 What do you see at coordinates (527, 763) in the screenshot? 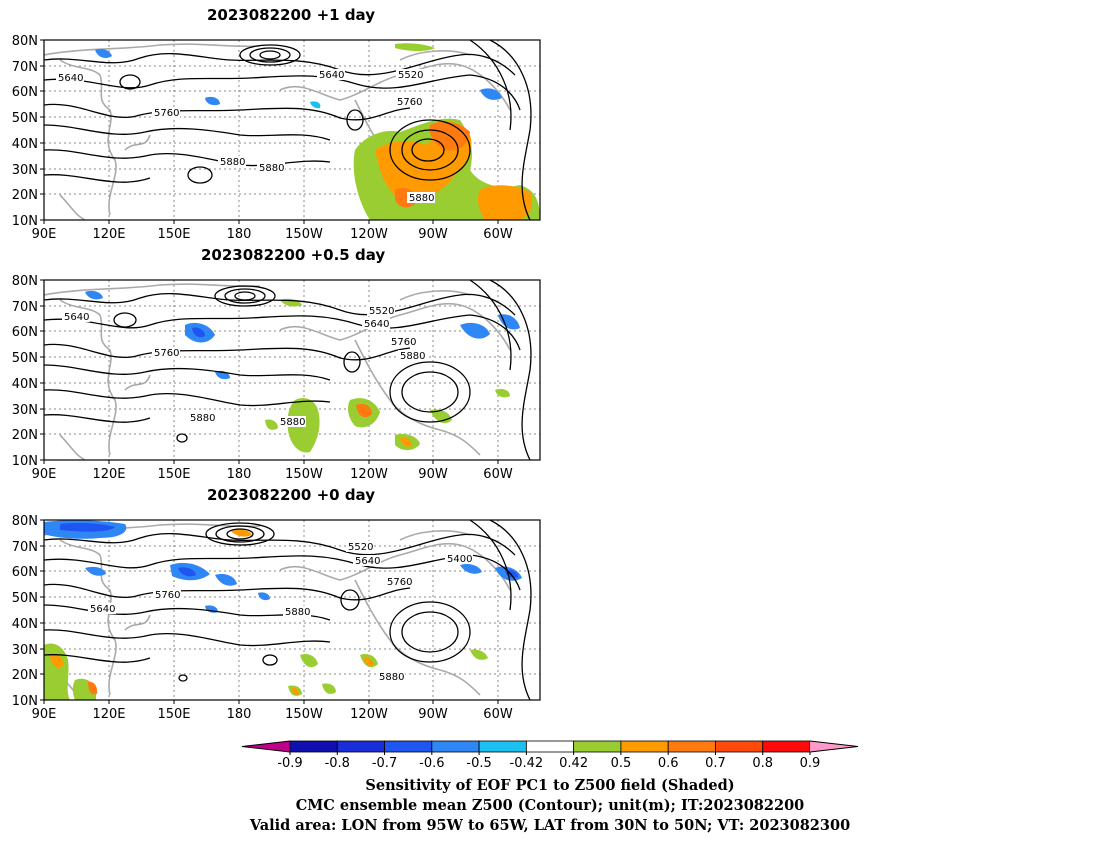
I see `colorbar-tick-label: -0.42` at bounding box center [527, 763].